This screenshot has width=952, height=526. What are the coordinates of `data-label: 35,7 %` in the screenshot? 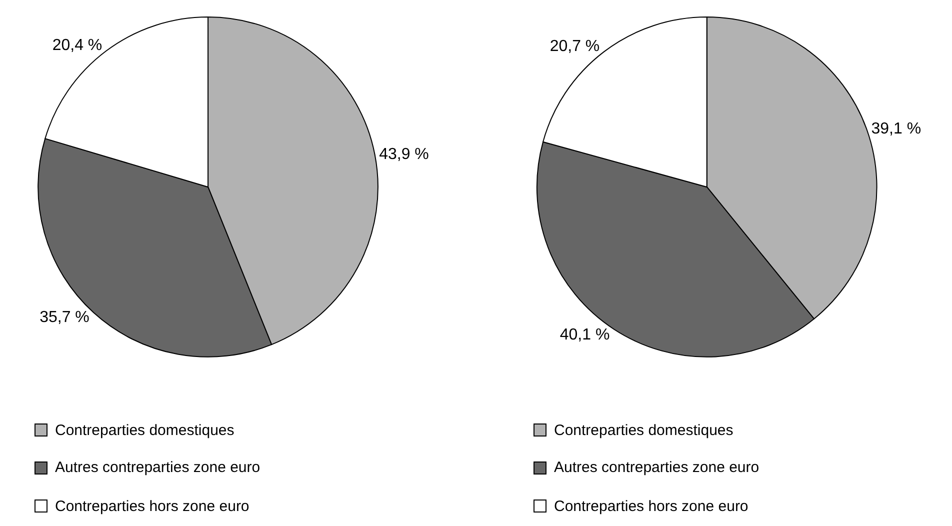 It's located at (65, 317).